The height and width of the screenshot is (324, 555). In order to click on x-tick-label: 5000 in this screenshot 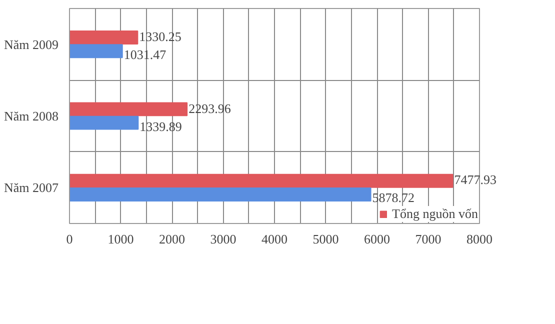, I will do `click(325, 239)`.